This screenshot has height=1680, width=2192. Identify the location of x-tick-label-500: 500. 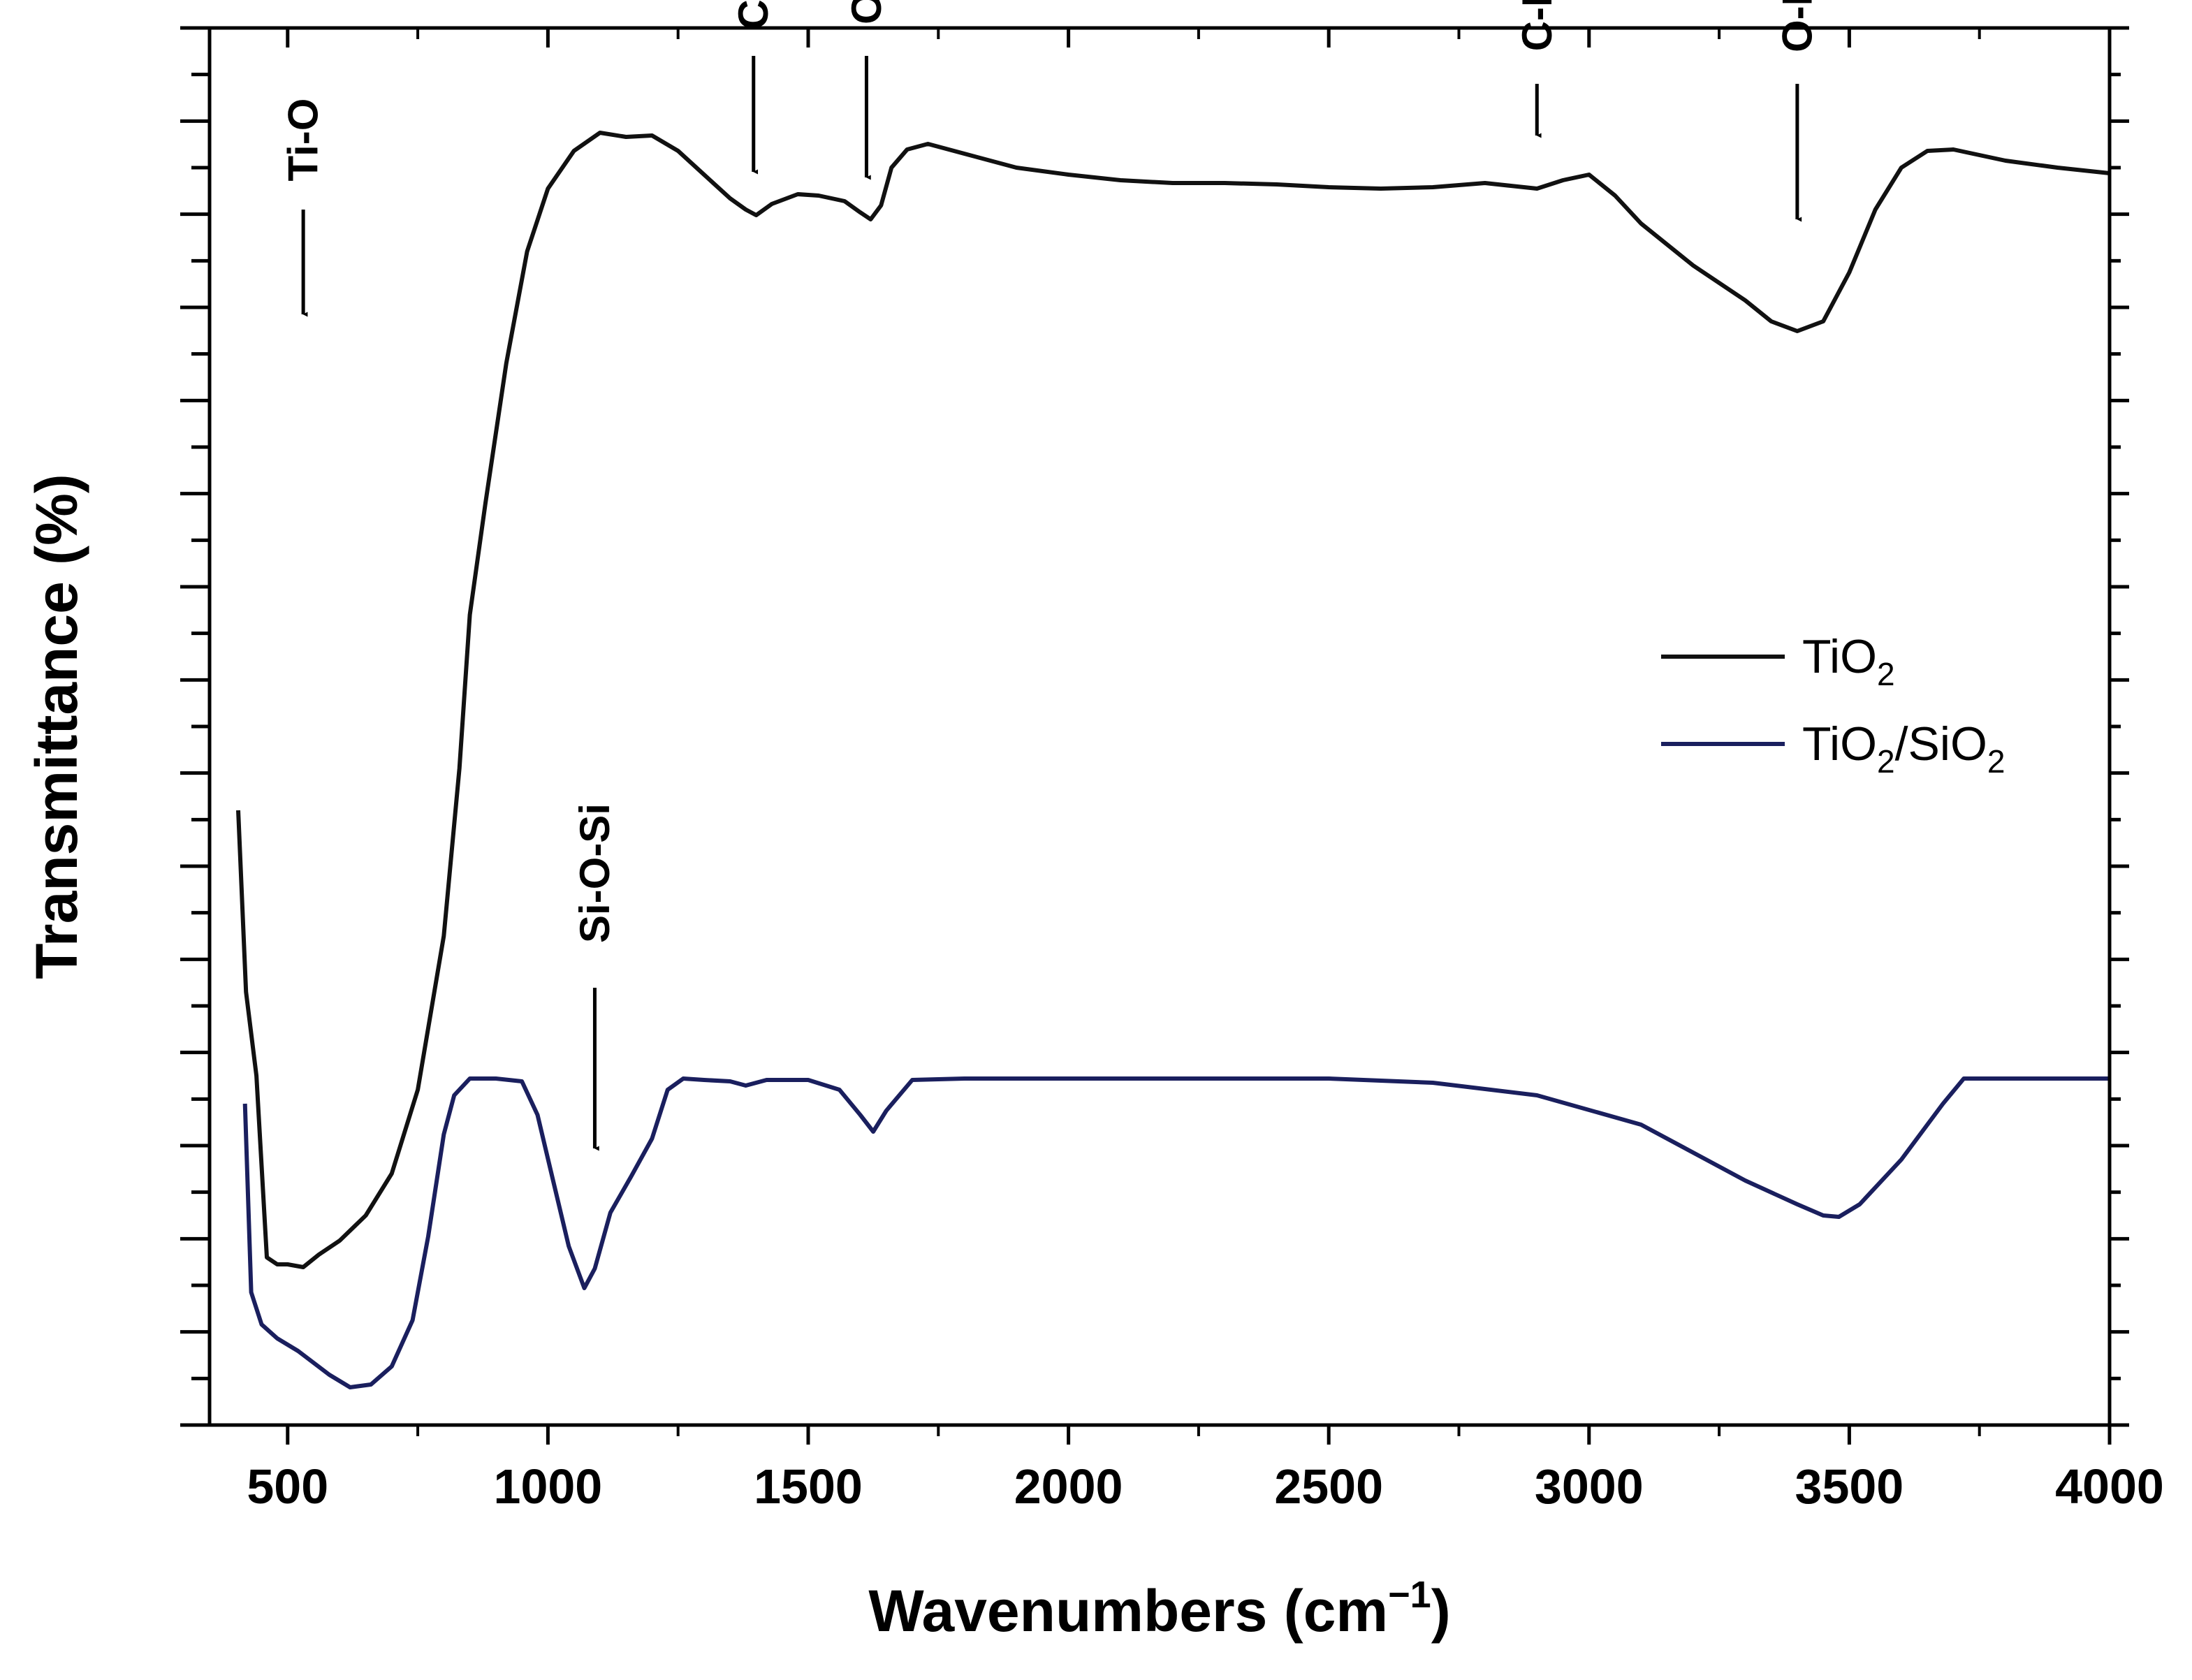
(287, 1487).